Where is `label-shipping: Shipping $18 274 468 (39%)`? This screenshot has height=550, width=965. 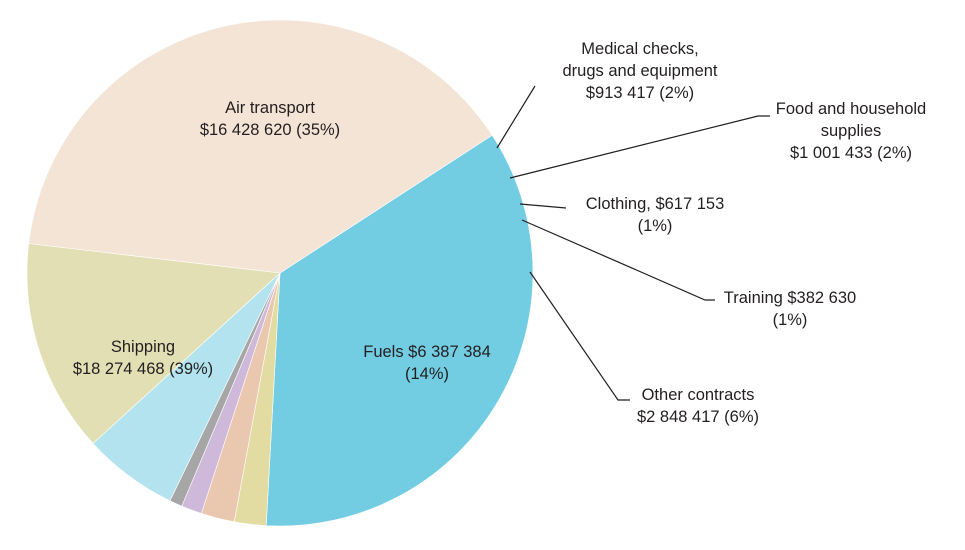 label-shipping: Shipping $18 274 468 (39%) is located at coordinates (143, 358).